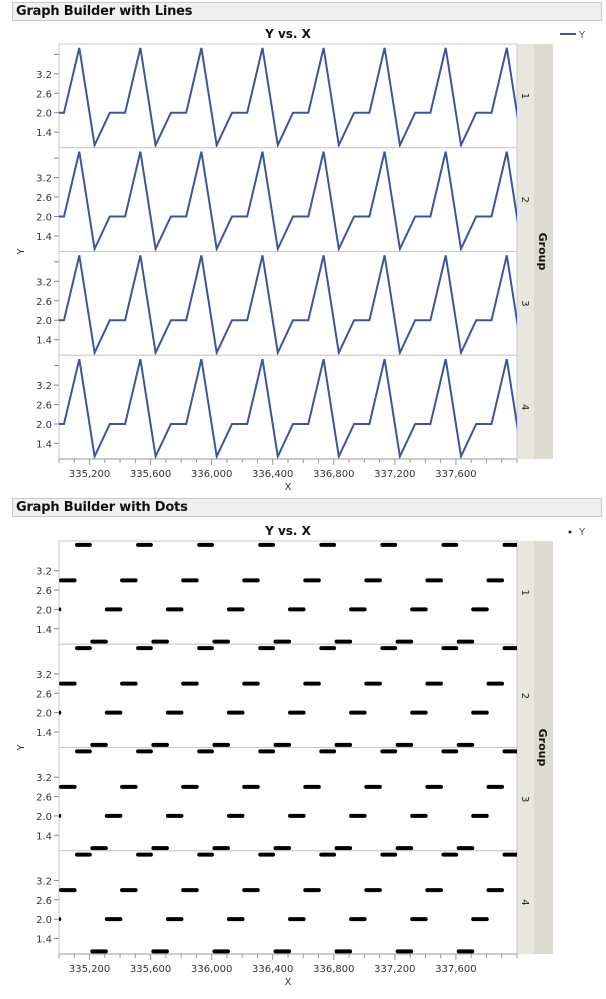 The width and height of the screenshot is (606, 999). What do you see at coordinates (307, 11) in the screenshot?
I see `report-header-lines: Graph Builder with Lines` at bounding box center [307, 11].